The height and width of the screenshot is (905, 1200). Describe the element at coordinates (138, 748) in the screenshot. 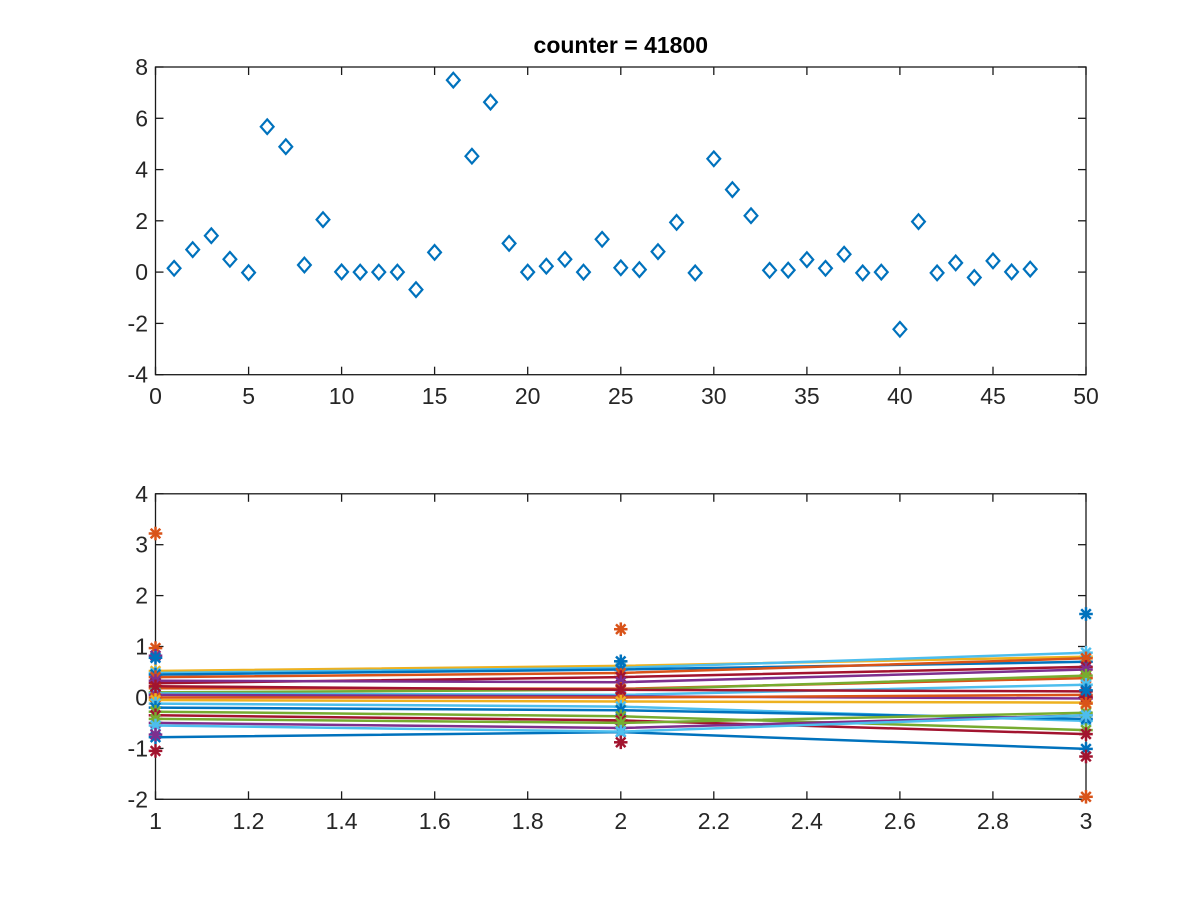

I see `svg-text: -1` at that location.